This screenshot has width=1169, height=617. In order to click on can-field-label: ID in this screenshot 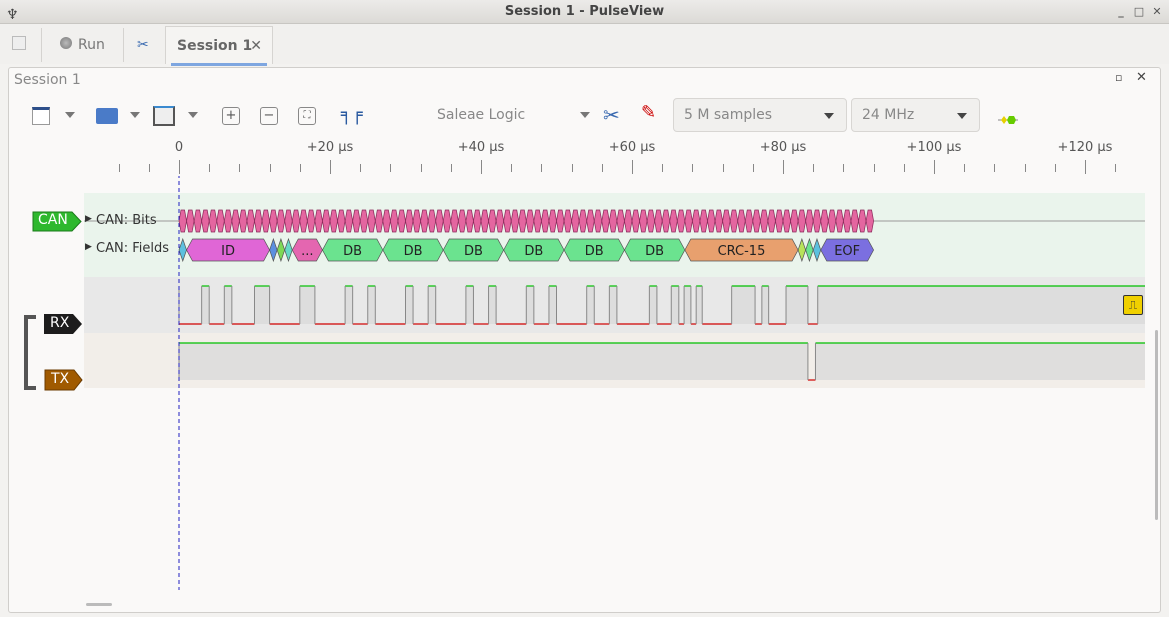, I will do `click(228, 251)`.